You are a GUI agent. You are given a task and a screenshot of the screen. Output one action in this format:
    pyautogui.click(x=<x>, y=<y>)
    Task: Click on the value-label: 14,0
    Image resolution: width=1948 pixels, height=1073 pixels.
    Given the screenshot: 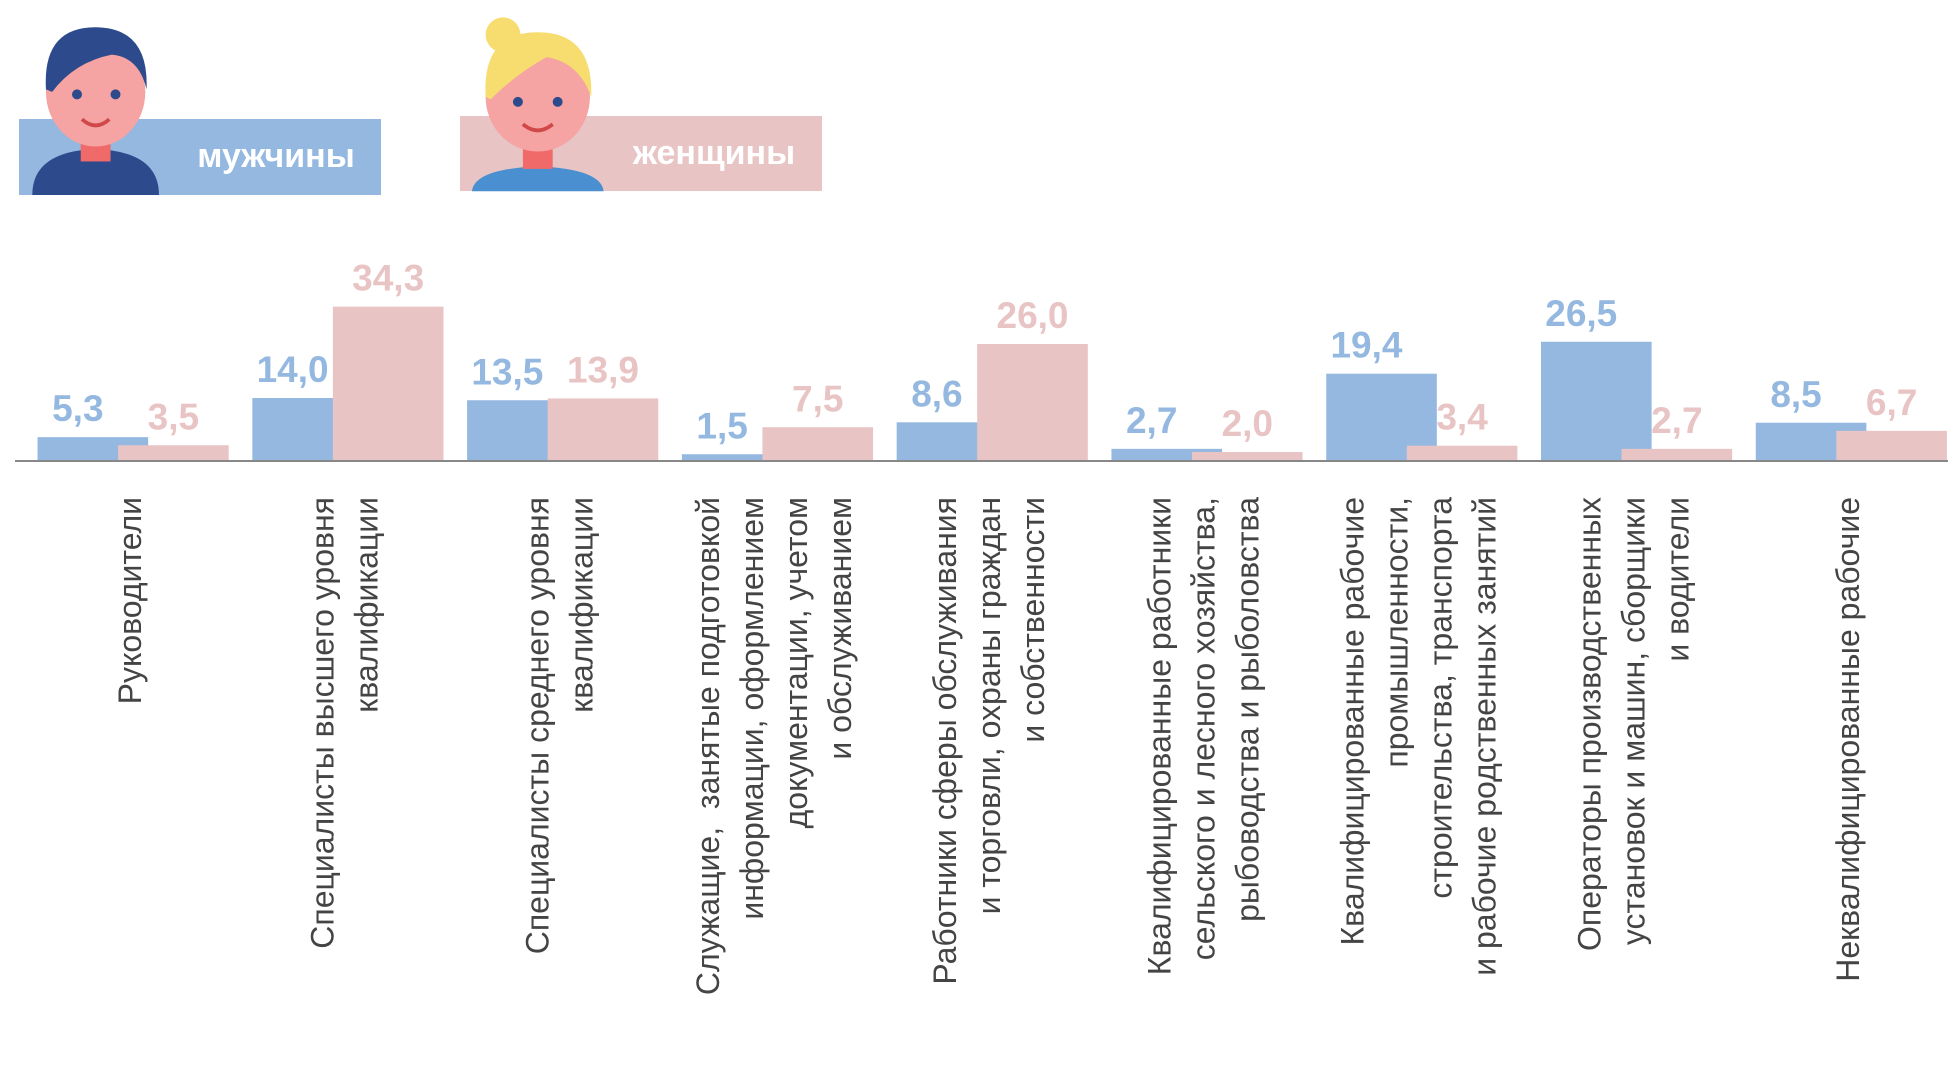 What is the action you would take?
    pyautogui.click(x=293, y=369)
    